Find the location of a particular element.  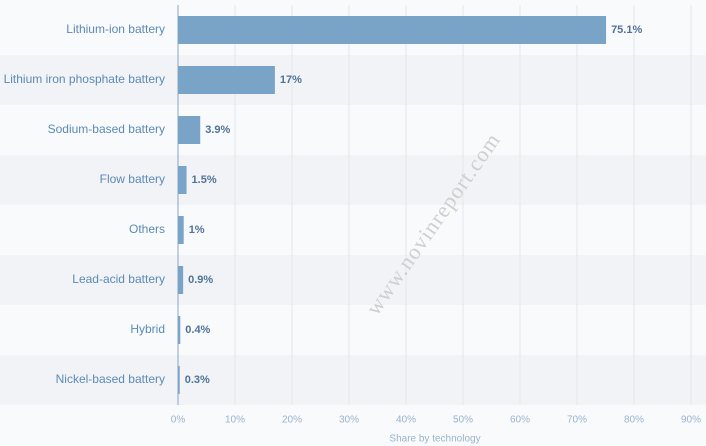

x-tick-label: 80% is located at coordinates (634, 420).